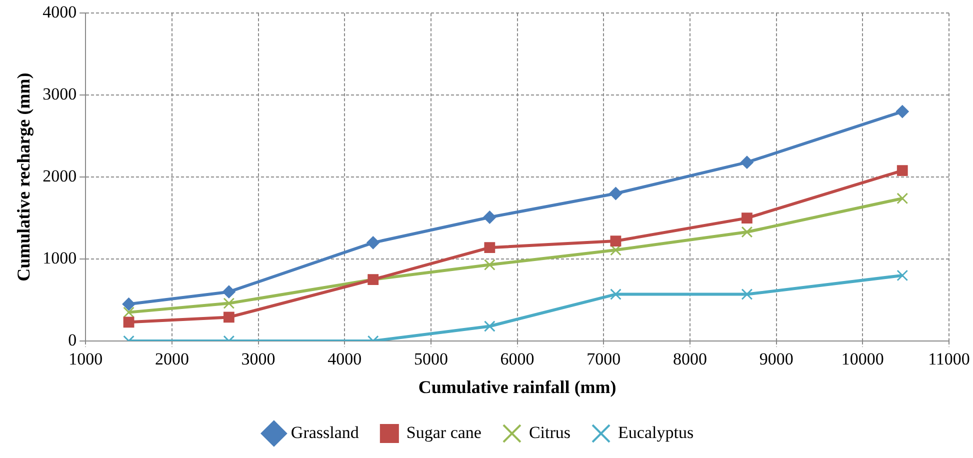  I want to click on legend-label: Grassland, so click(325, 432).